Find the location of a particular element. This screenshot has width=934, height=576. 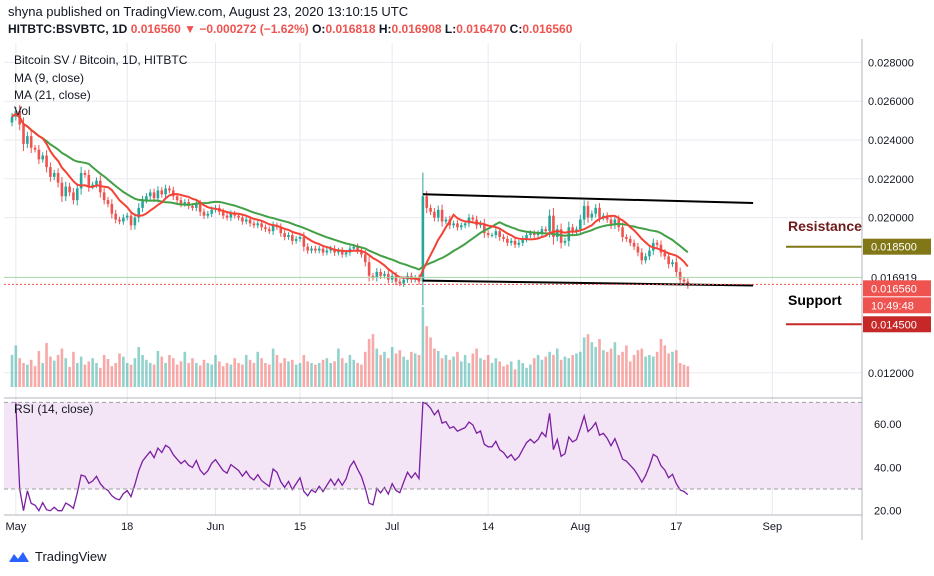

close-value: 0.016560 is located at coordinates (547, 29).